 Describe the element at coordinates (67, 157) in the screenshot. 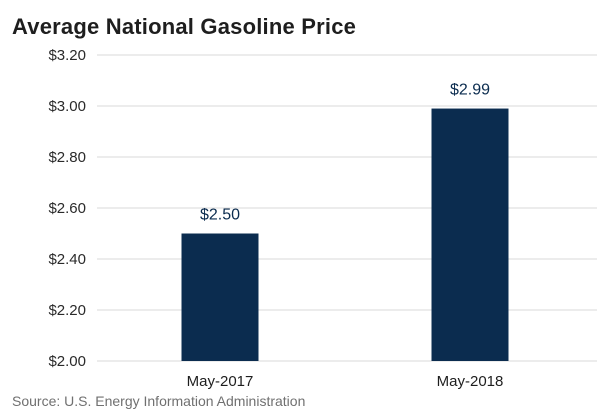

I see `y-tick-label: $2.80` at that location.